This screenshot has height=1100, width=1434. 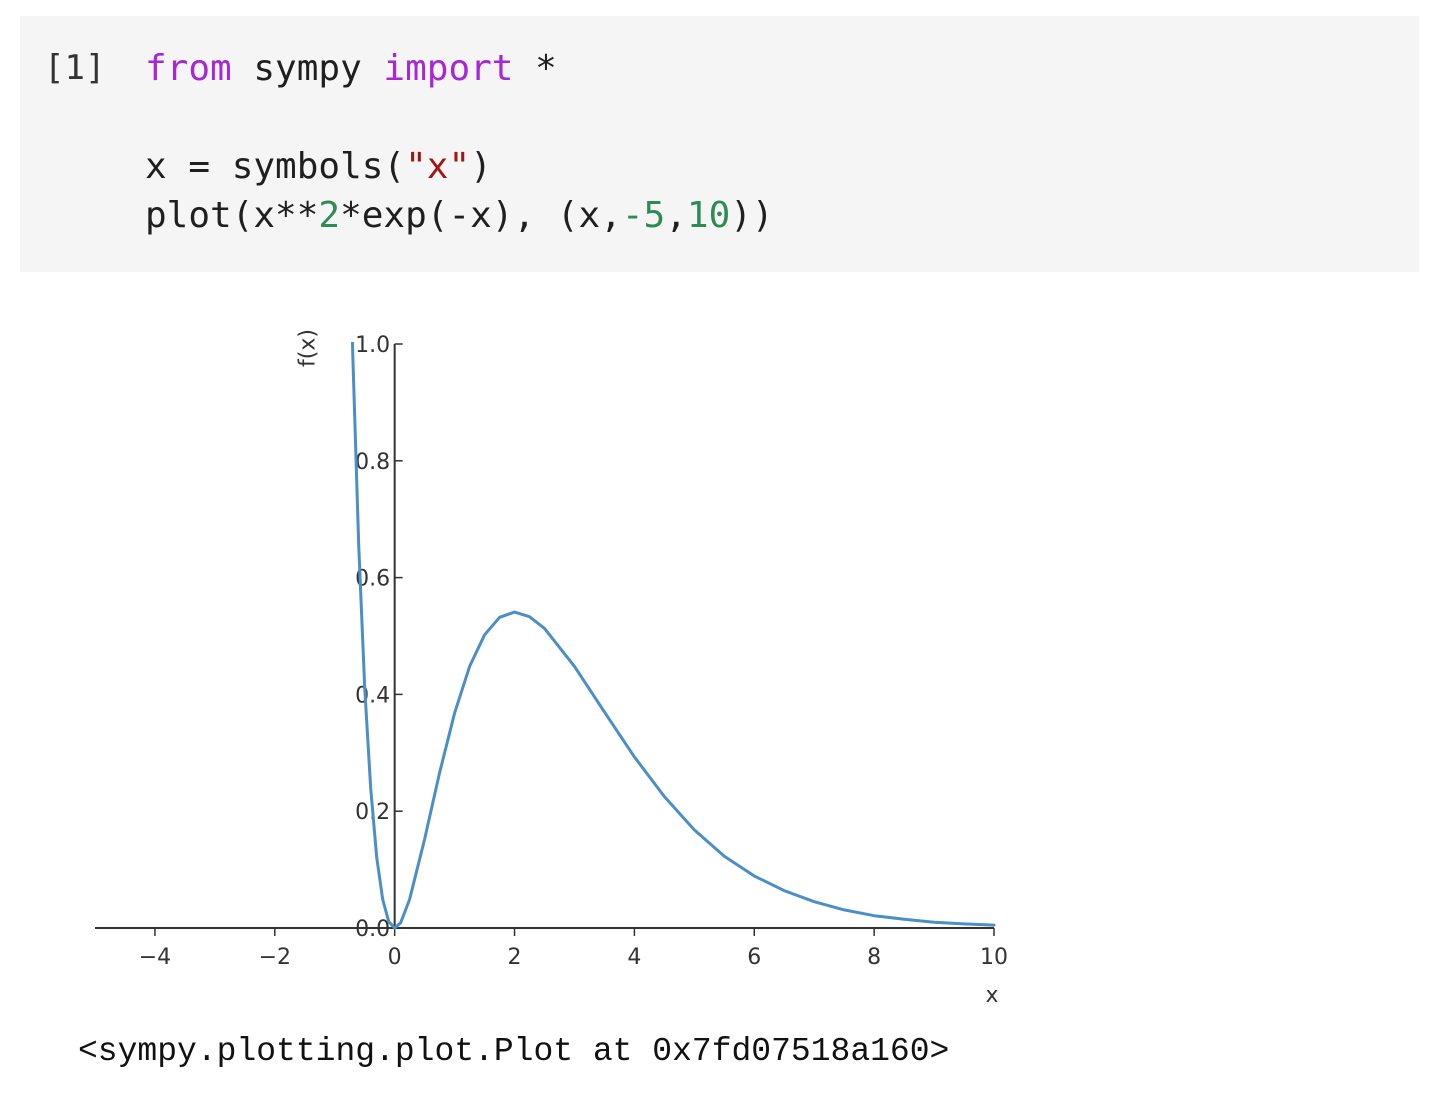 What do you see at coordinates (307, 68) in the screenshot?
I see `code-token: sympy` at bounding box center [307, 68].